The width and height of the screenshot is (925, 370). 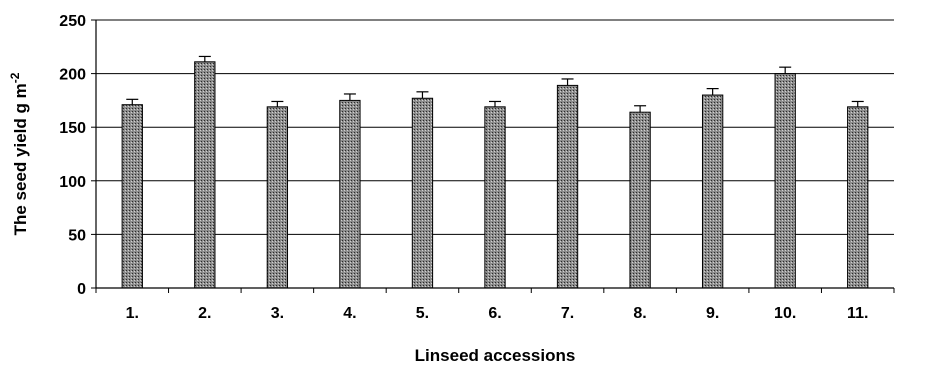 I want to click on x-tick-label: 2., so click(x=204, y=313).